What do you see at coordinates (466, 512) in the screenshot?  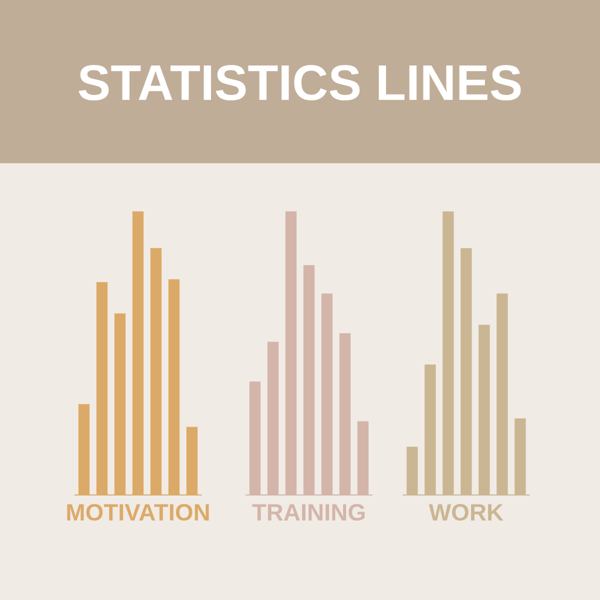 I see `x-axis-title: WORK` at bounding box center [466, 512].